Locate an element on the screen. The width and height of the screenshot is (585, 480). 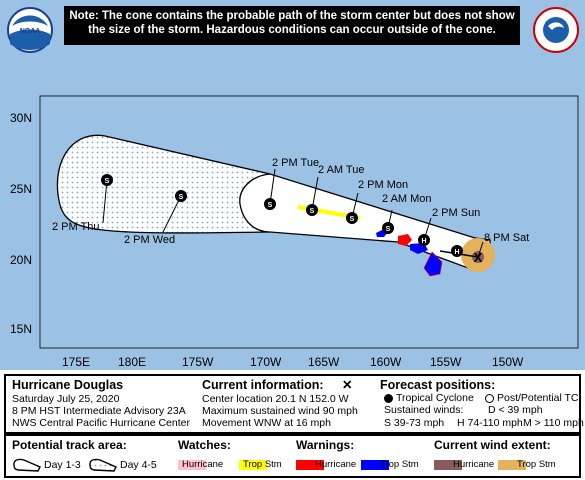
forecast-point-2pm-mon is located at coordinates (352, 218).